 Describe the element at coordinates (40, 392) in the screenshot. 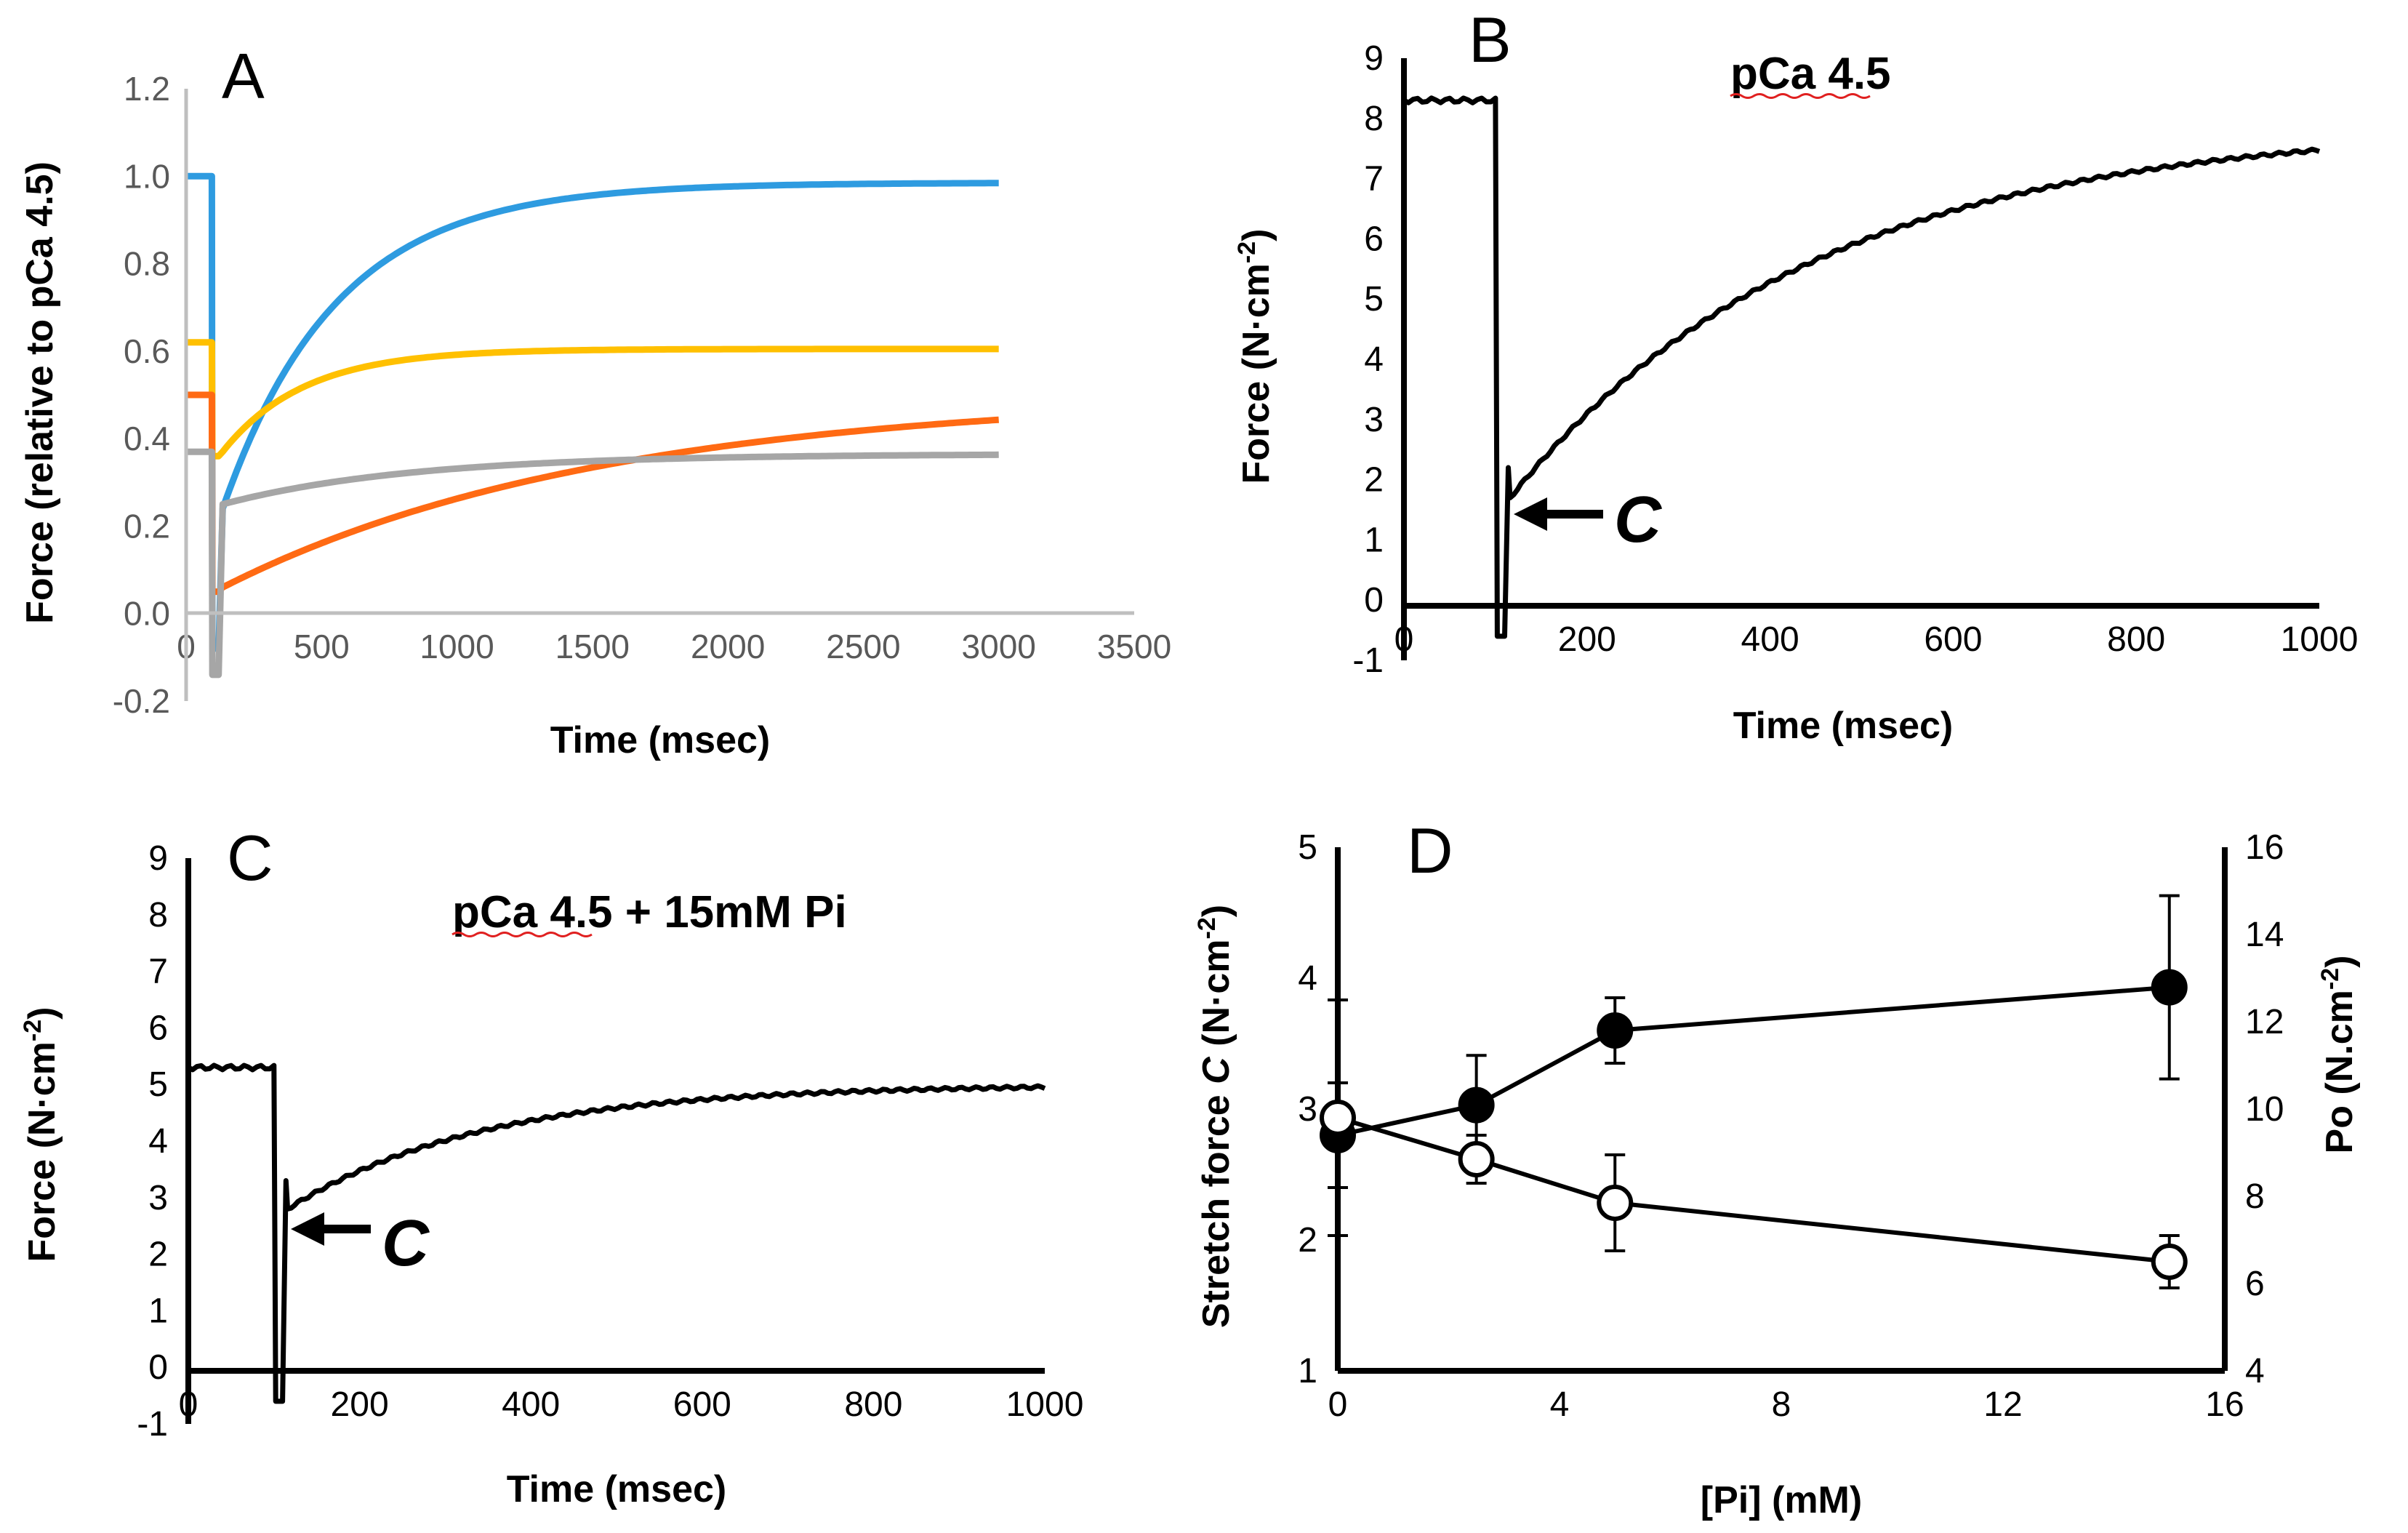

I see `panel-a-y-label: Force (relative to pCa 4.5)` at that location.